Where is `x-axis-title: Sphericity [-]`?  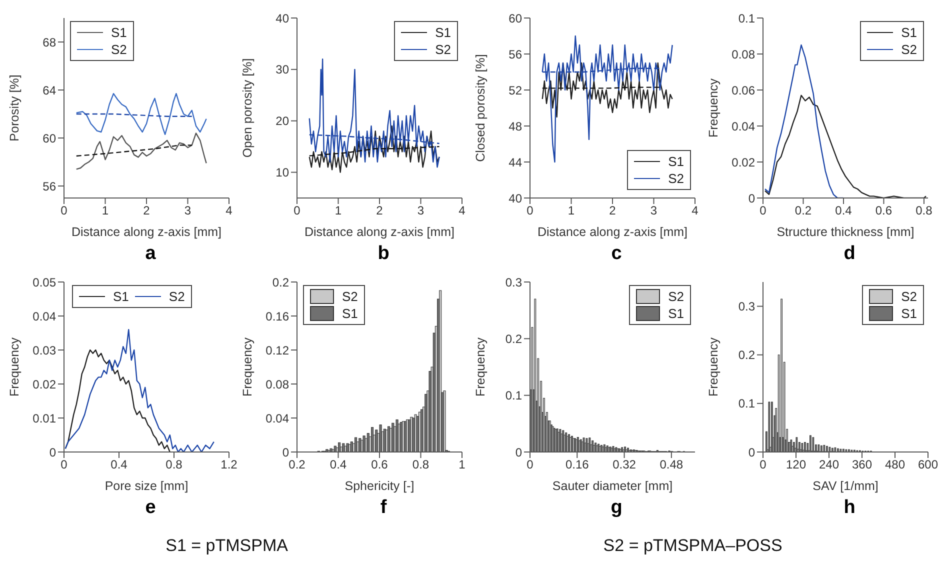
x-axis-title: Sphericity [-] is located at coordinates (379, 486).